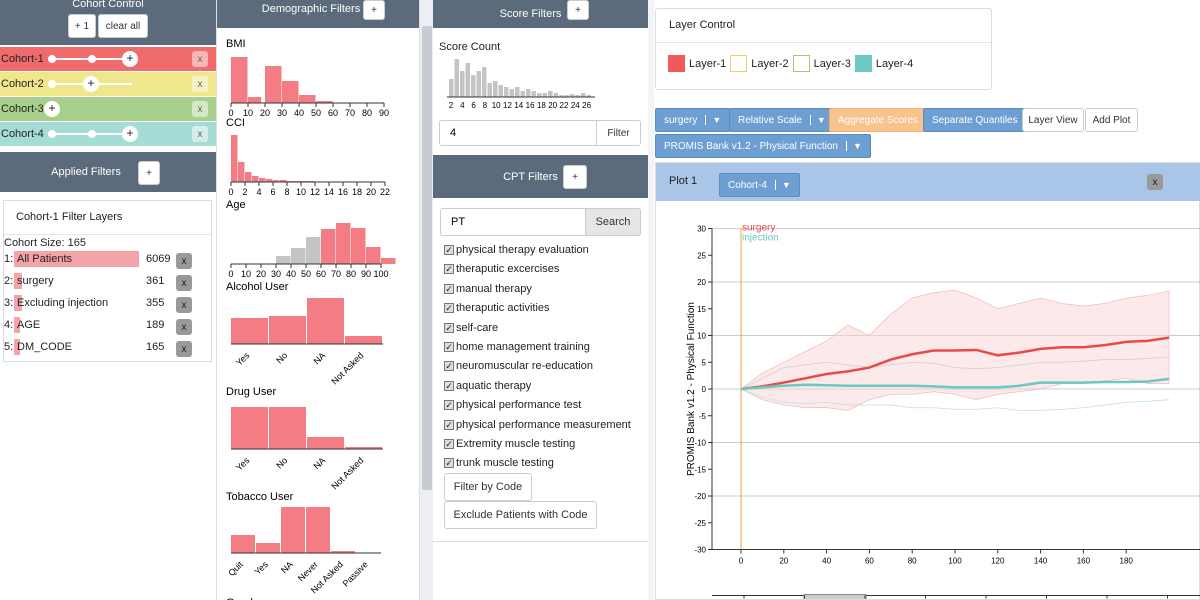 The image size is (1200, 600). I want to click on alcohol-category-label: Not Asked, so click(347, 368).